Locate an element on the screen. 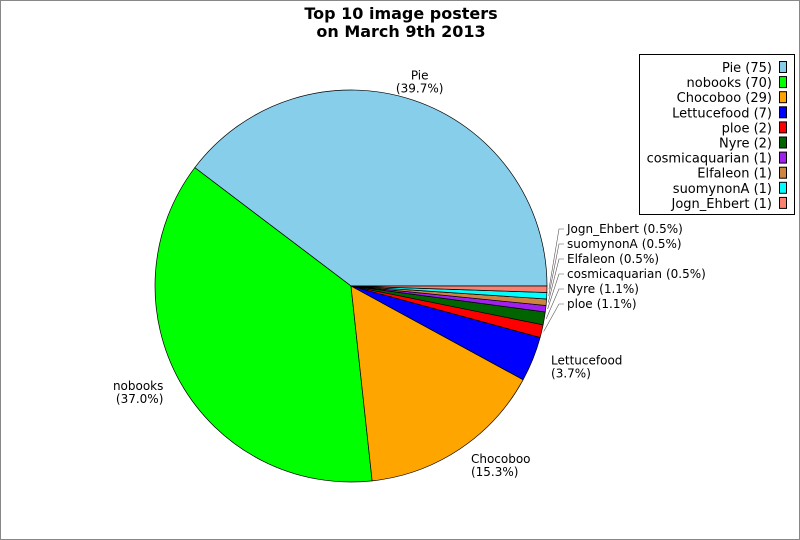 Image resolution: width=800 pixels, height=540 pixels. chart-title-line-1: Top 10 image posters is located at coordinates (400, 13).